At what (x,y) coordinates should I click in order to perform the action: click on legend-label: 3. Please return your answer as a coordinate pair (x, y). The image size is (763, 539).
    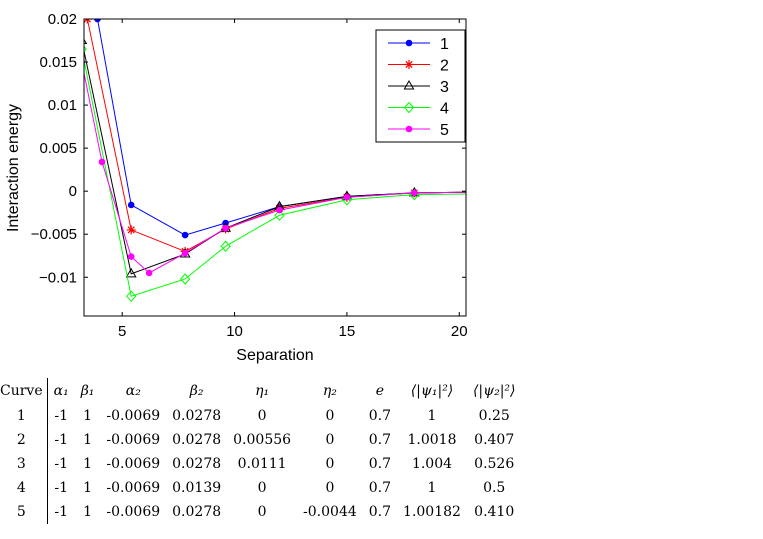
    Looking at the image, I should click on (444, 87).